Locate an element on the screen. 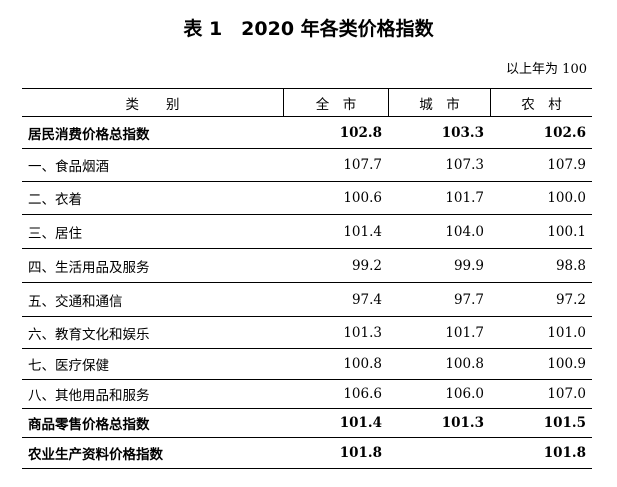 The height and width of the screenshot is (487, 617). column-header: 全 市 is located at coordinates (335, 102).